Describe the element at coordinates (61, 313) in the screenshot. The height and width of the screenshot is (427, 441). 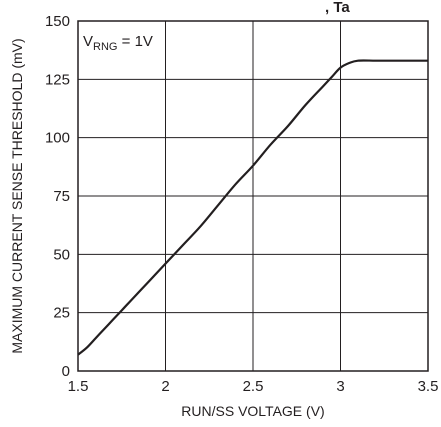
I see `y-tick-label-25: 25` at that location.